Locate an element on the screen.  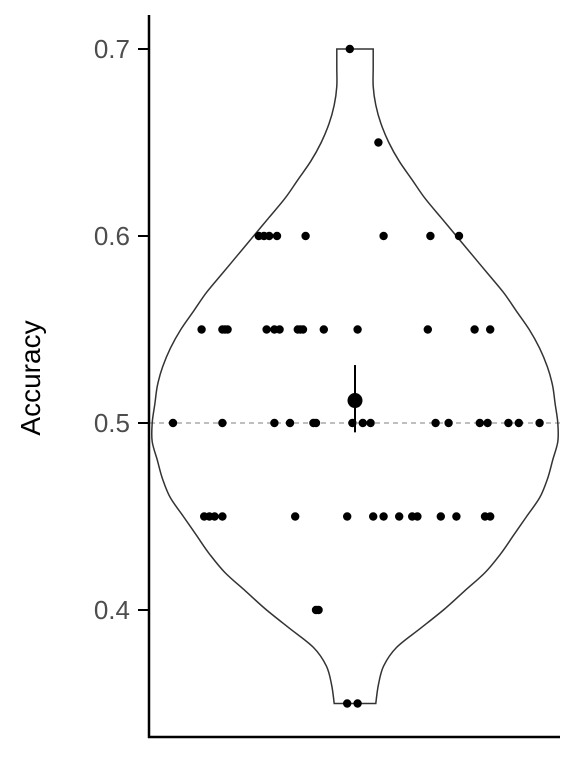
y-axis-ticks: 0.4 0.5 0.6 0.7 is located at coordinates (121, 329).